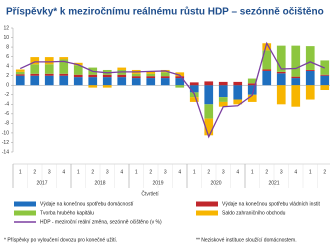  Describe the element at coordinates (7, 47) in the screenshot. I see `y-tick-label: 8` at that location.